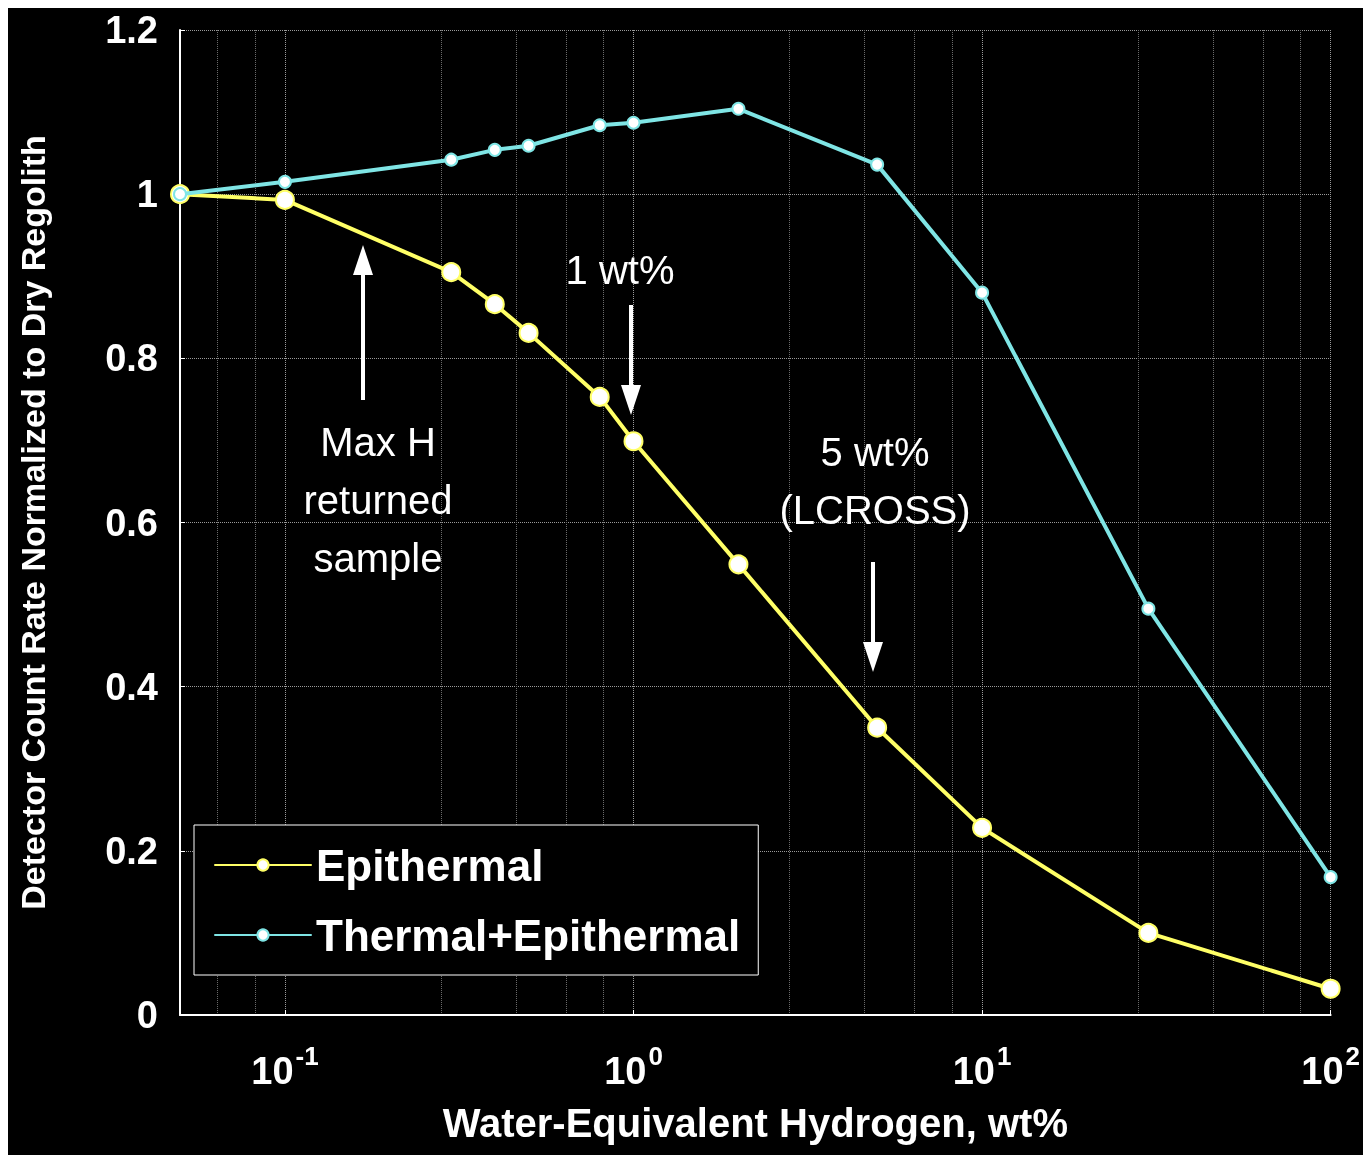 The image size is (1371, 1163). What do you see at coordinates (131, 522) in the screenshot?
I see `y-tick-label: 0.6` at bounding box center [131, 522].